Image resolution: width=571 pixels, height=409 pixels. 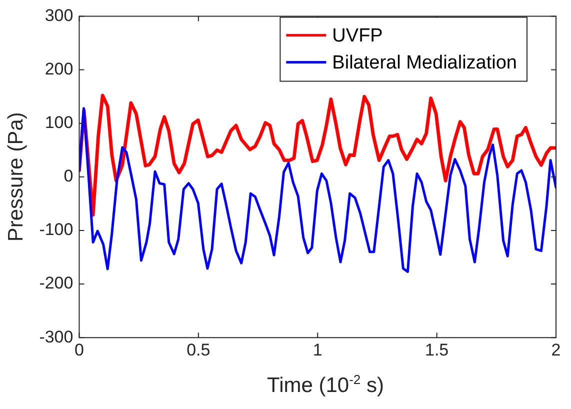 What do you see at coordinates (16, 177) in the screenshot?
I see `y-axis-title: Pressure (Pa)` at bounding box center [16, 177].